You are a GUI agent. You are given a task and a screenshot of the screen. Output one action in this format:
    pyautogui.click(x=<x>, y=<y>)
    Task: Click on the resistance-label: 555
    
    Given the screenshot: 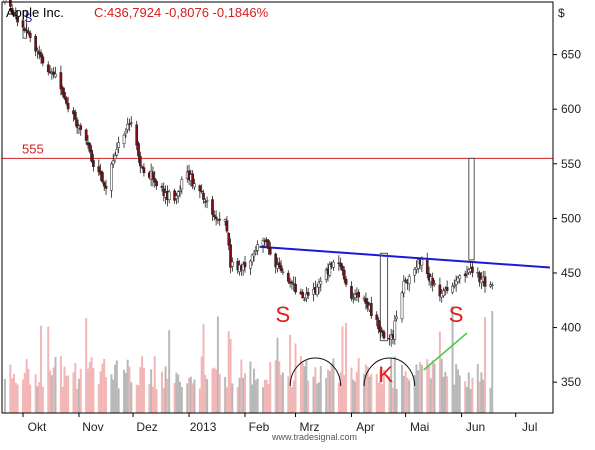 What is the action you would take?
    pyautogui.click(x=33, y=148)
    